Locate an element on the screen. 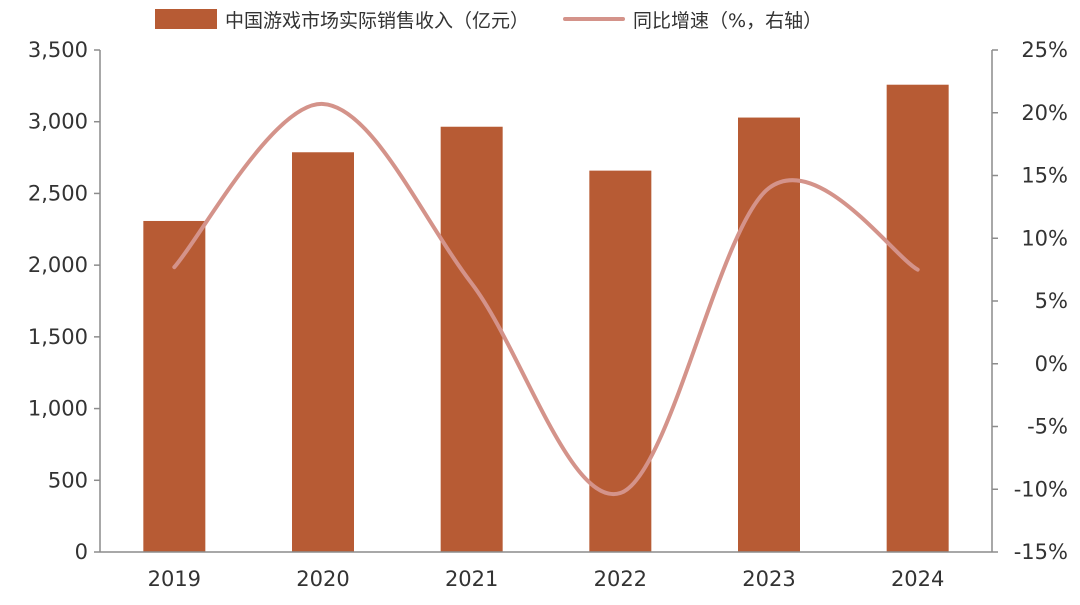  x-tick-label: 2021 is located at coordinates (471, 579).